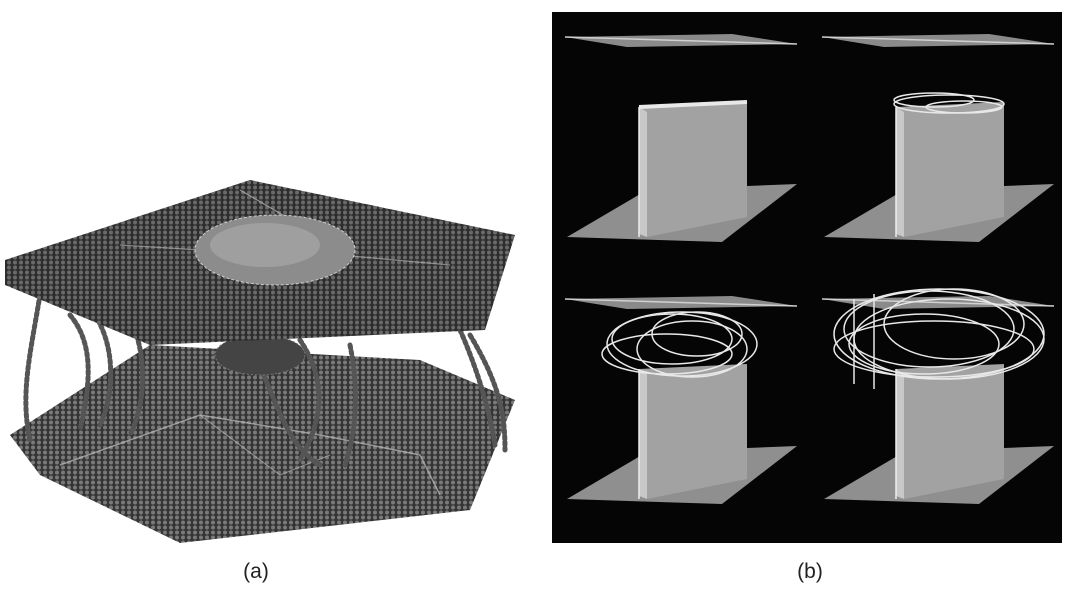  I want to click on caption-a: (a), so click(256, 571).